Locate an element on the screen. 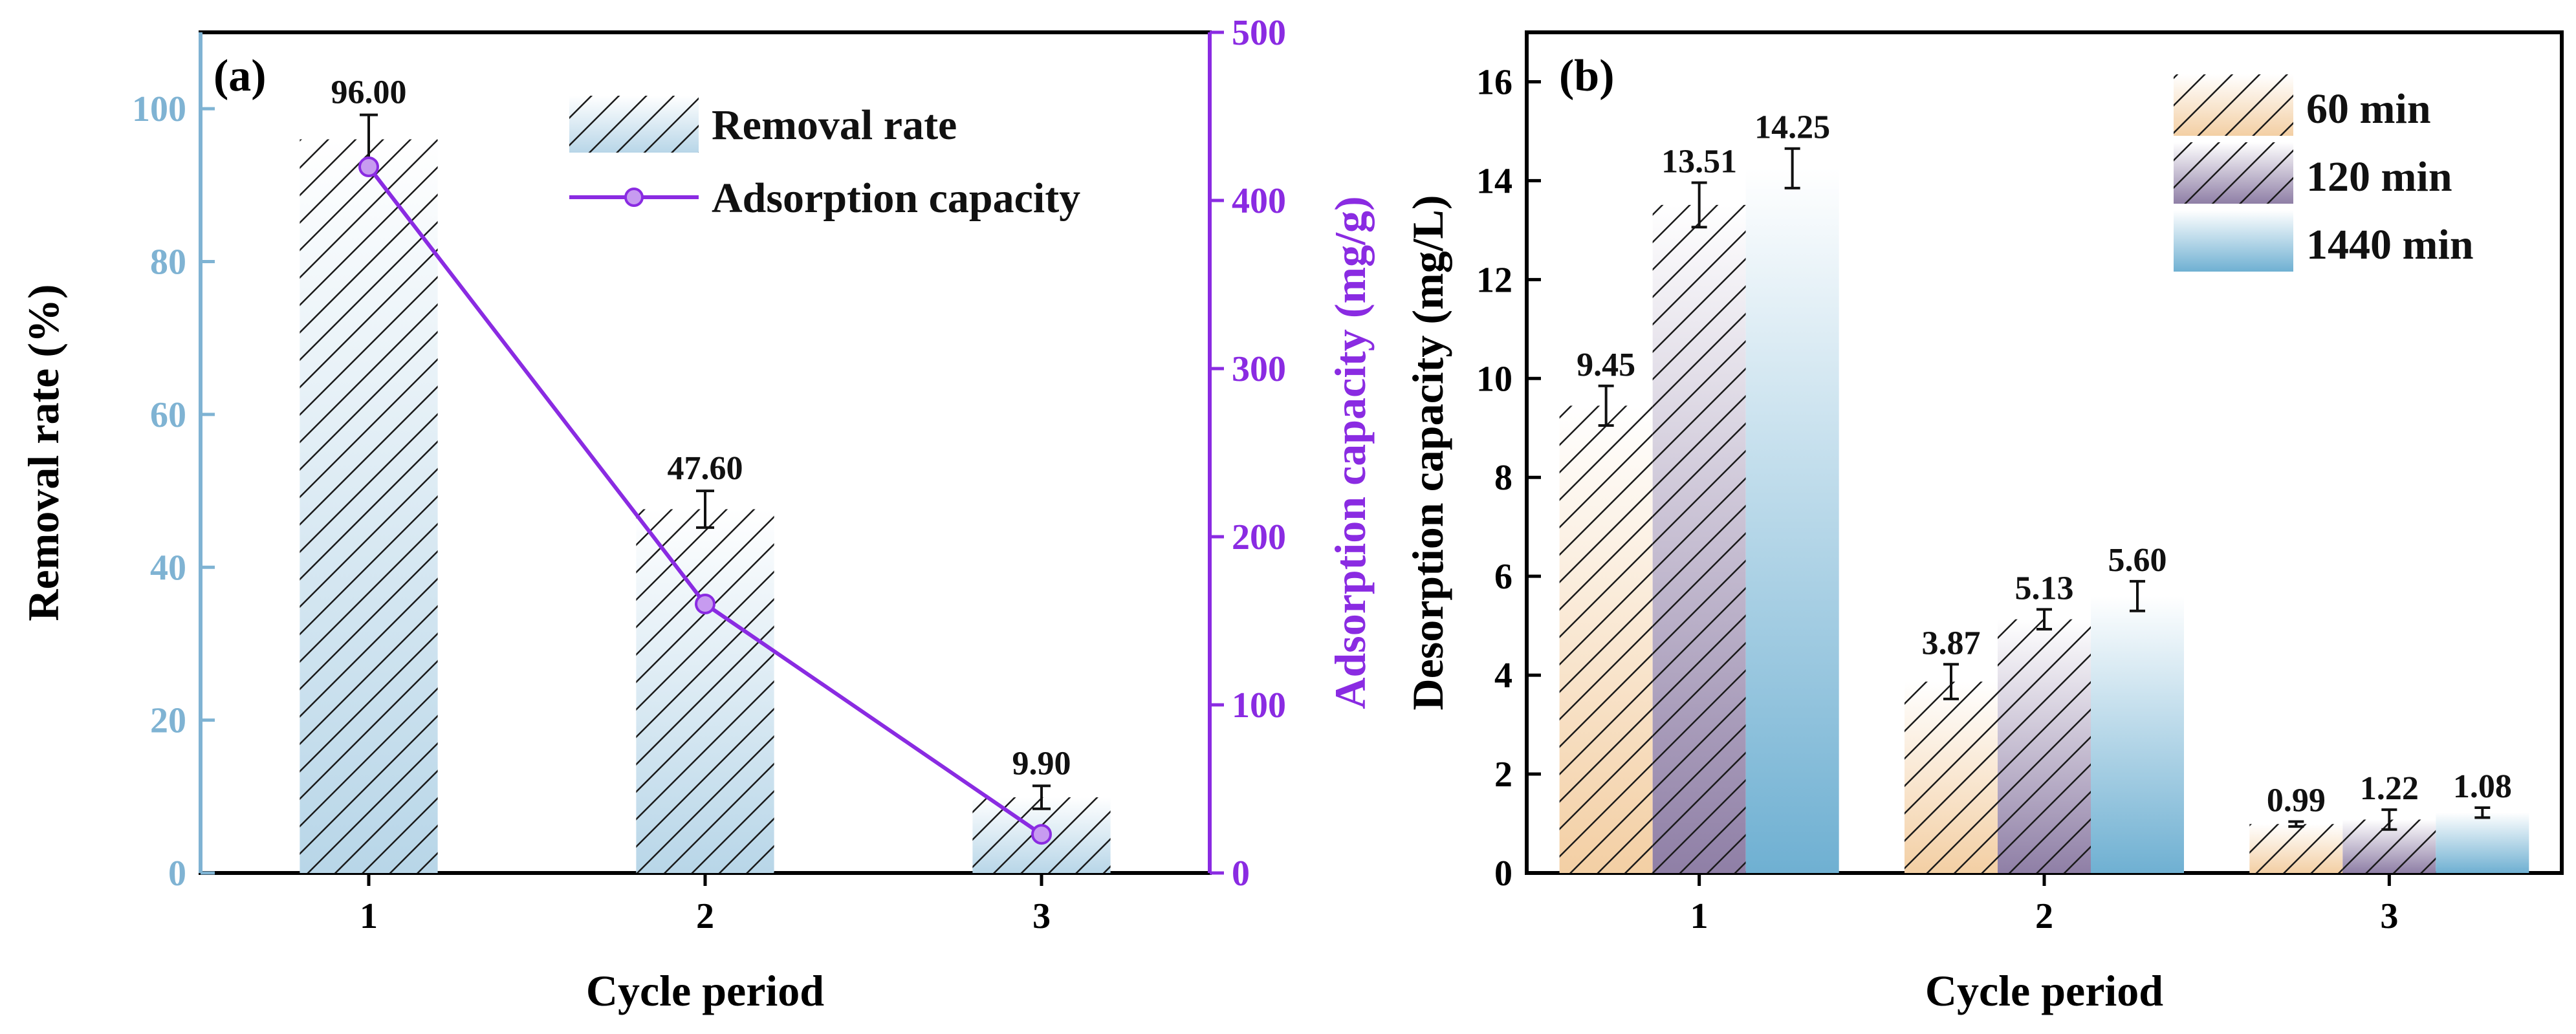  data-label-60-min-cycle-2: 3.87 is located at coordinates (1951, 643).